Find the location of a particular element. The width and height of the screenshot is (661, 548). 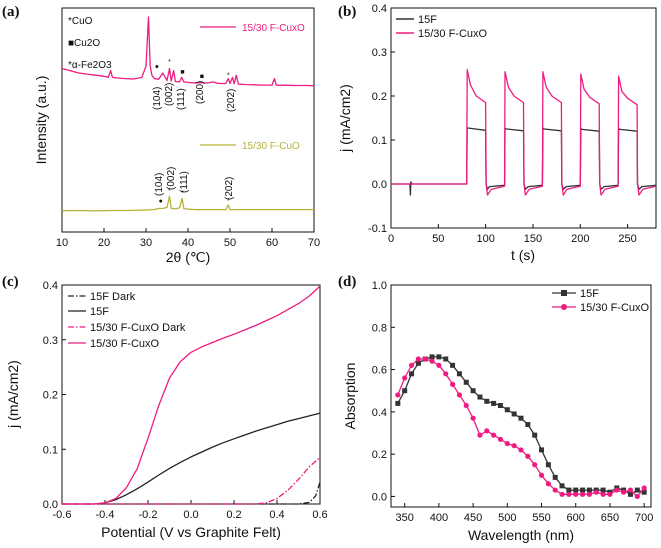

panel-a-ann-top-111: (111) is located at coordinates (181, 99).